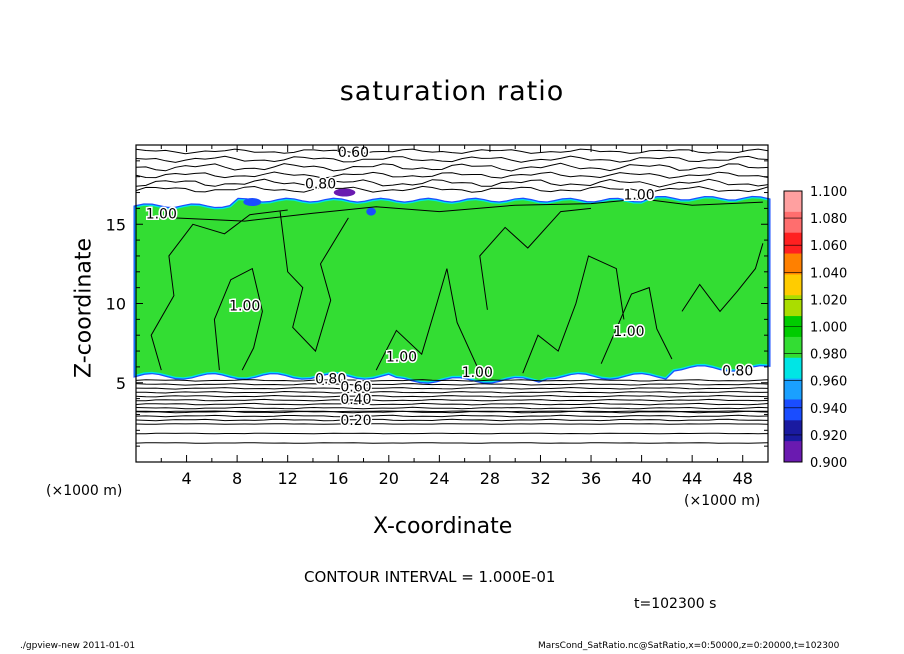  Describe the element at coordinates (828, 463) in the screenshot. I see `colorbar-label: 0.900` at that location.